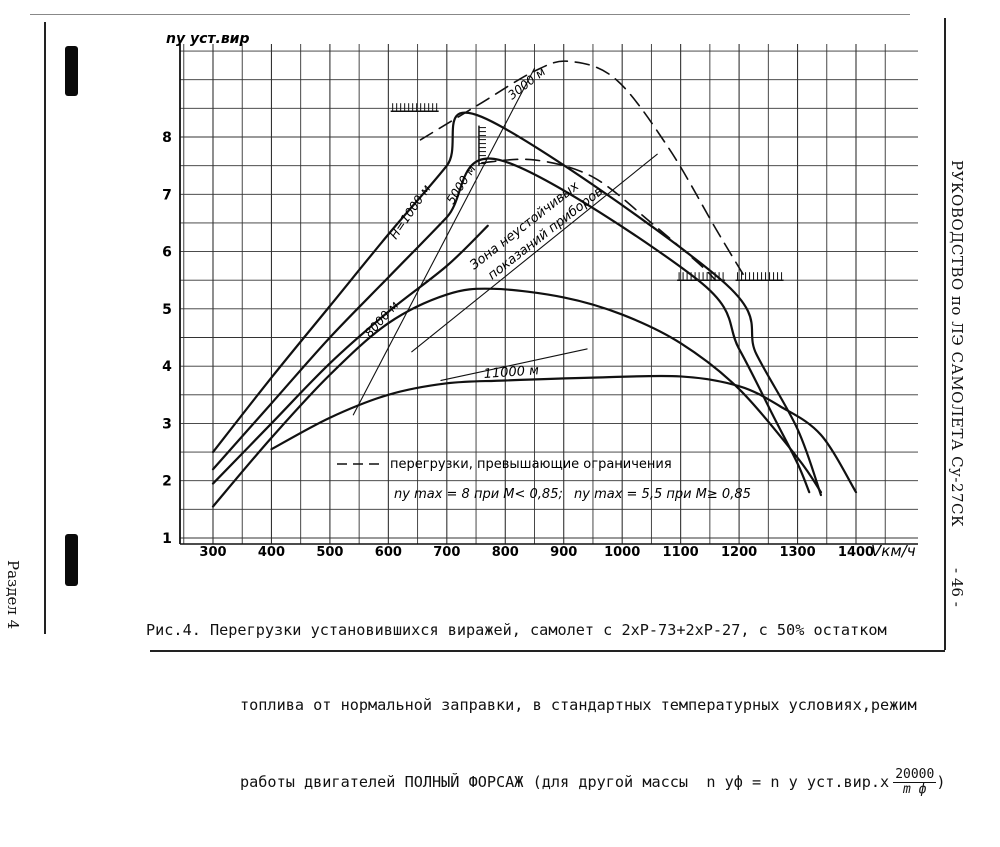 Image resolution: width=1000 pixels, height=847 pixels. Describe the element at coordinates (167, 482) in the screenshot. I see `y-tick-label: 2` at that location.